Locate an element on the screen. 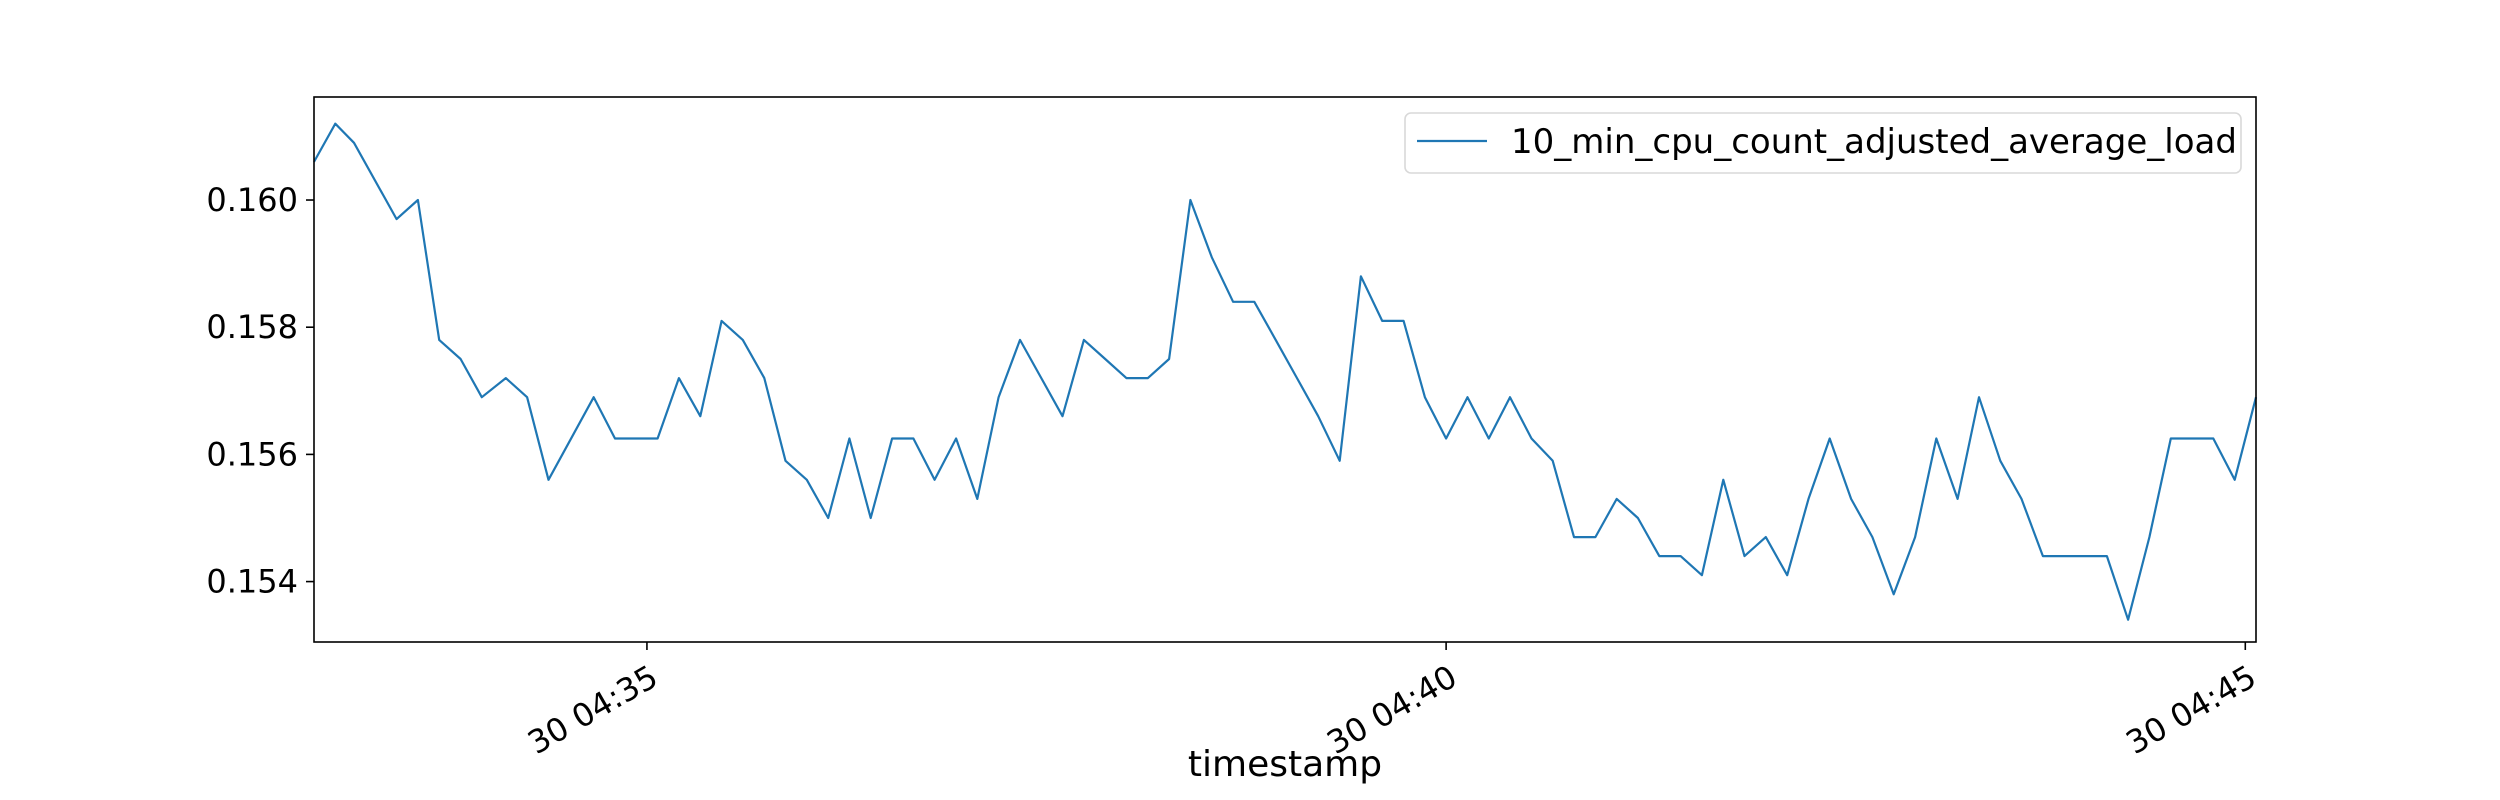 The height and width of the screenshot is (800, 2500). y-tick-label: 0.156 is located at coordinates (252, 454).